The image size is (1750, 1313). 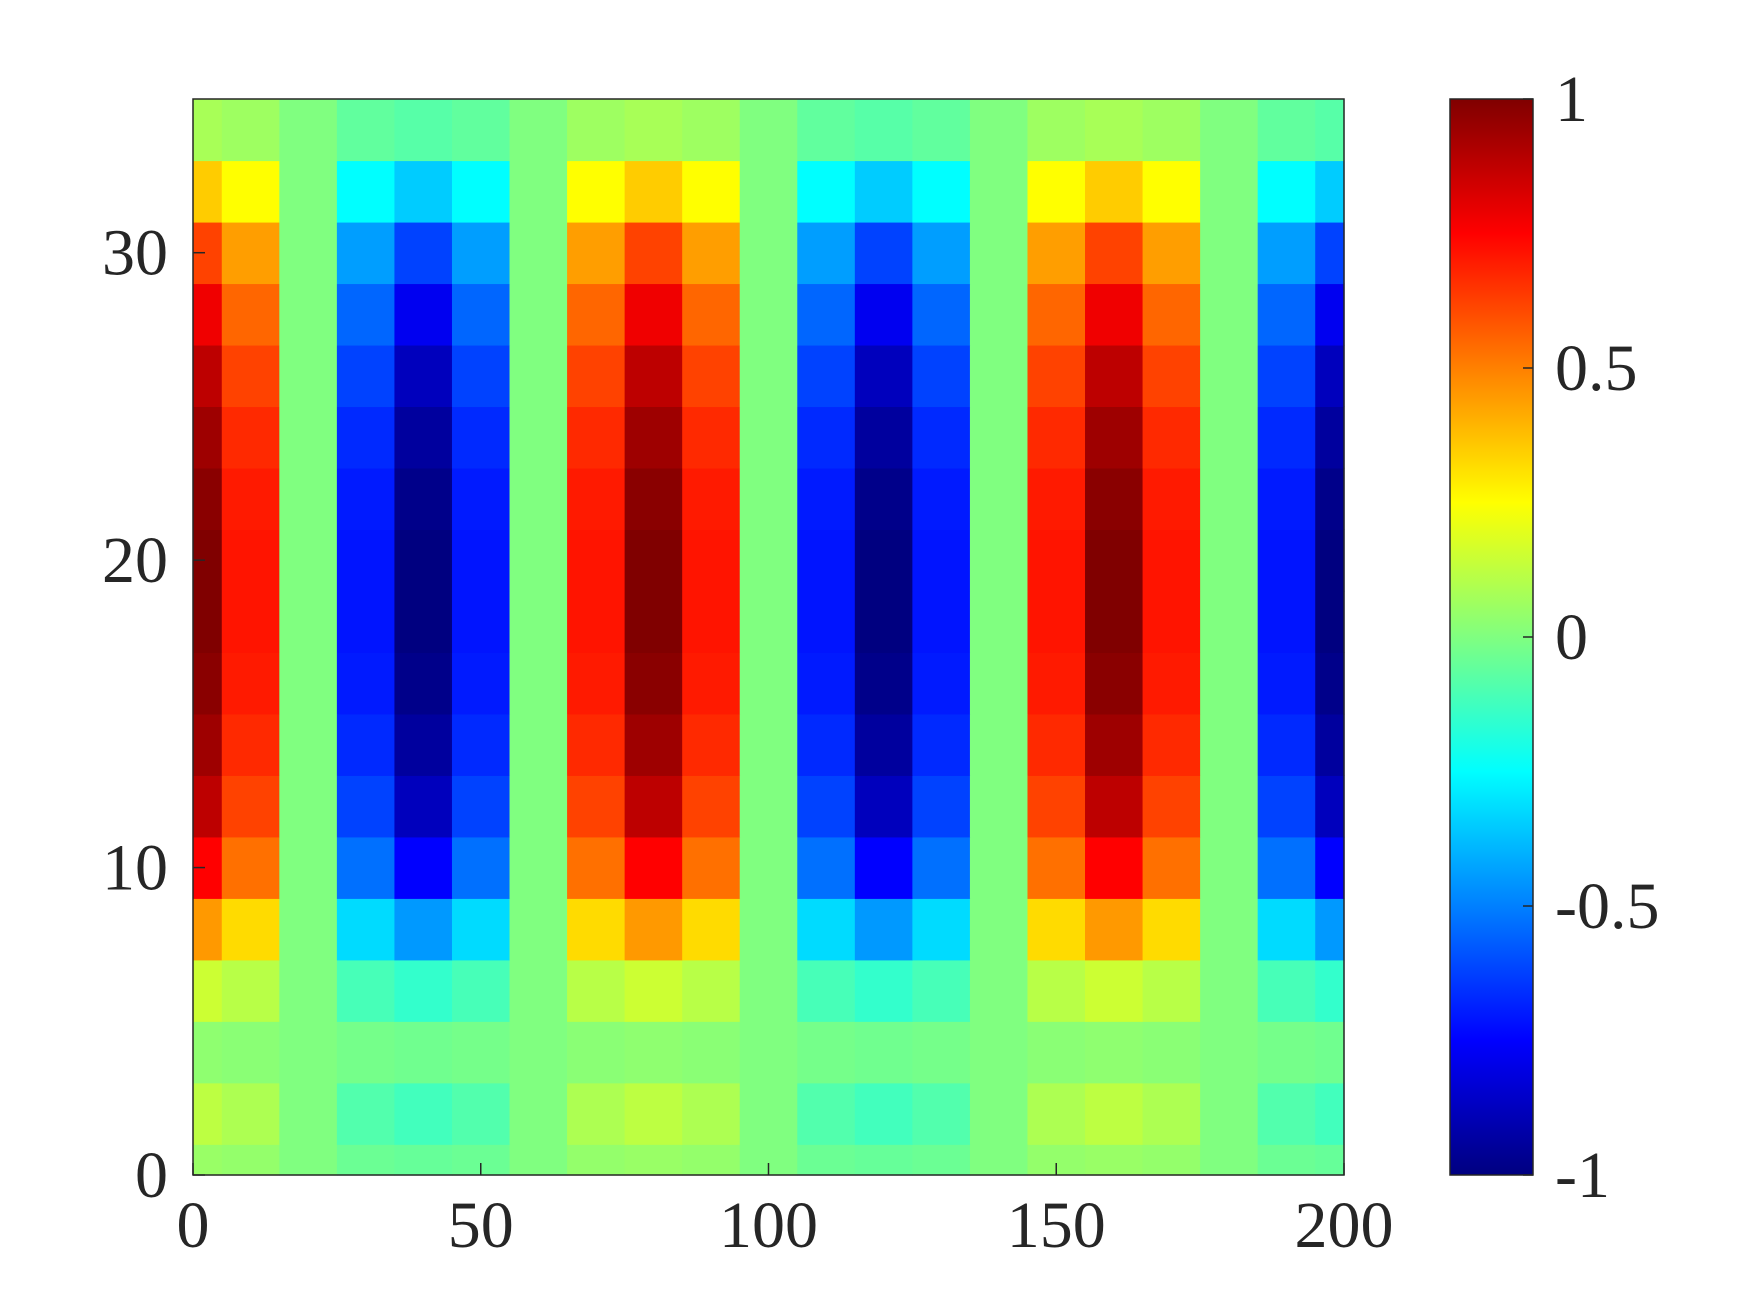 I want to click on colorbar-tick-label: -1, so click(x=1582, y=1175).